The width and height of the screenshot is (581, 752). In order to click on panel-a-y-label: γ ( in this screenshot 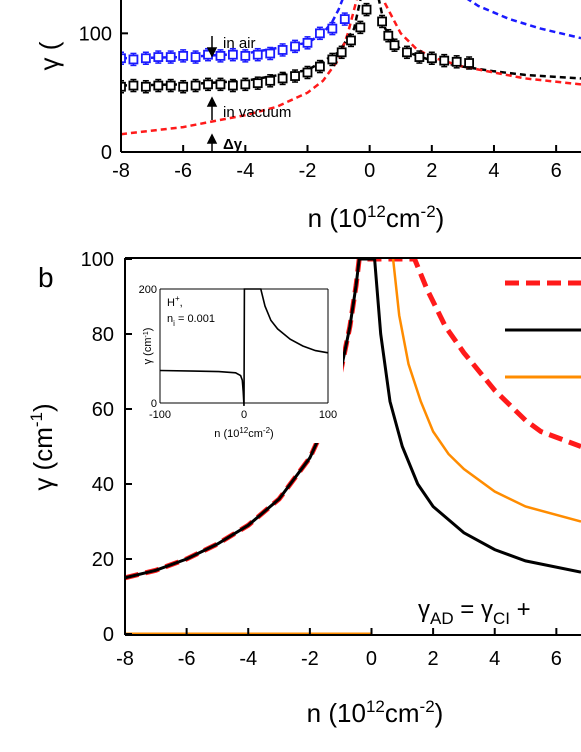, I will do `click(49, 55)`.